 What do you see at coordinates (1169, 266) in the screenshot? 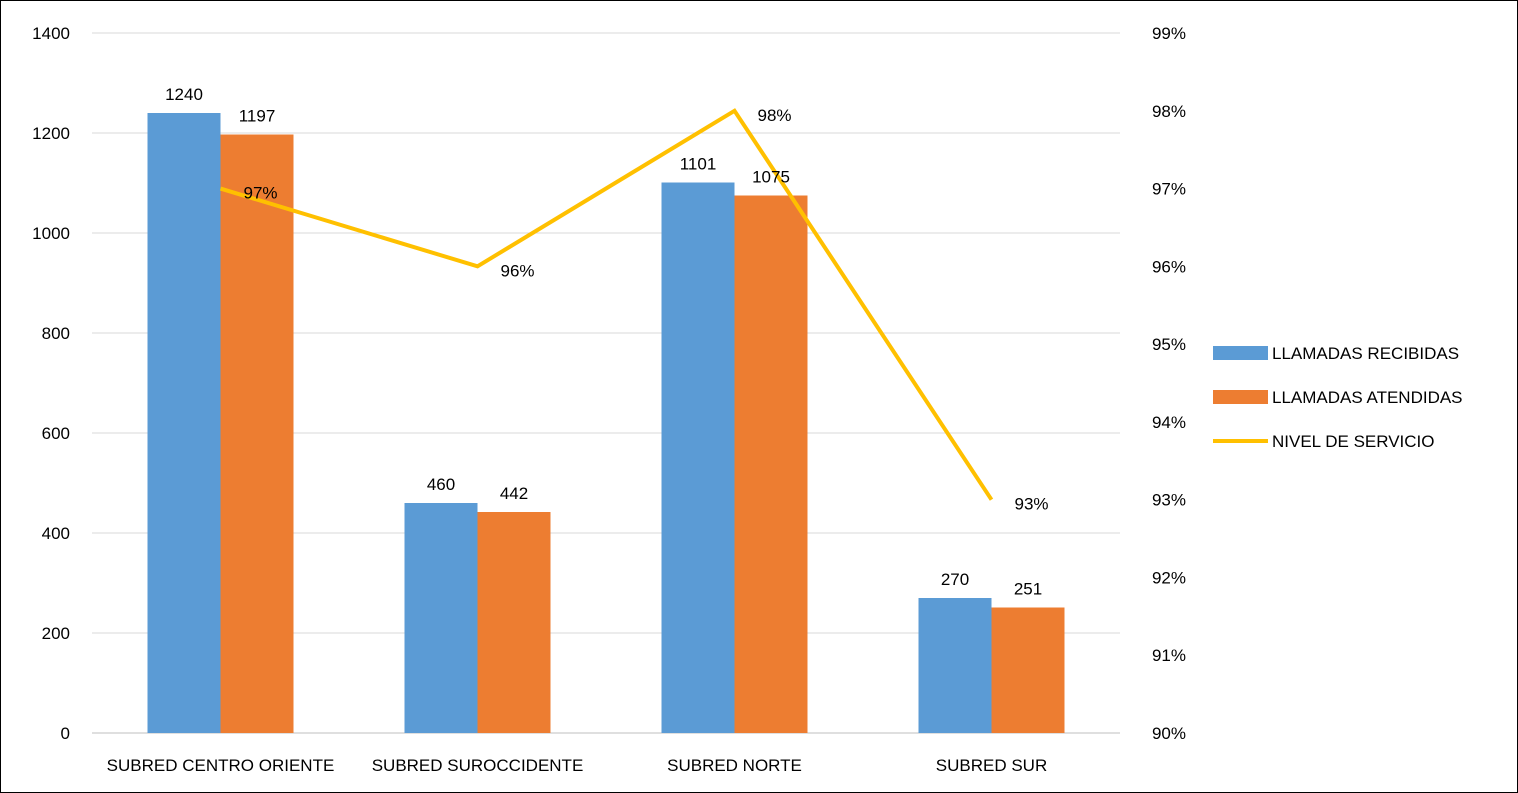
I see `right-axis-tick-label: 96%` at bounding box center [1169, 266].